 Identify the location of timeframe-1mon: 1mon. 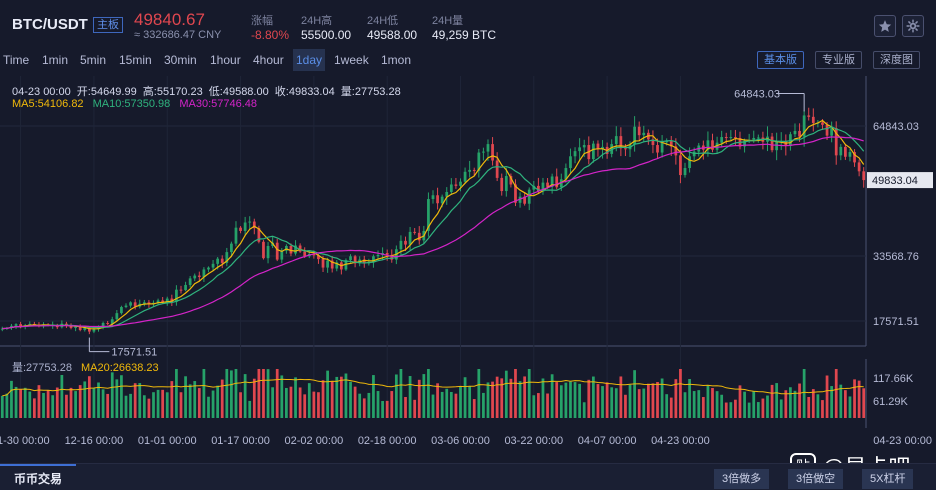
(396, 60).